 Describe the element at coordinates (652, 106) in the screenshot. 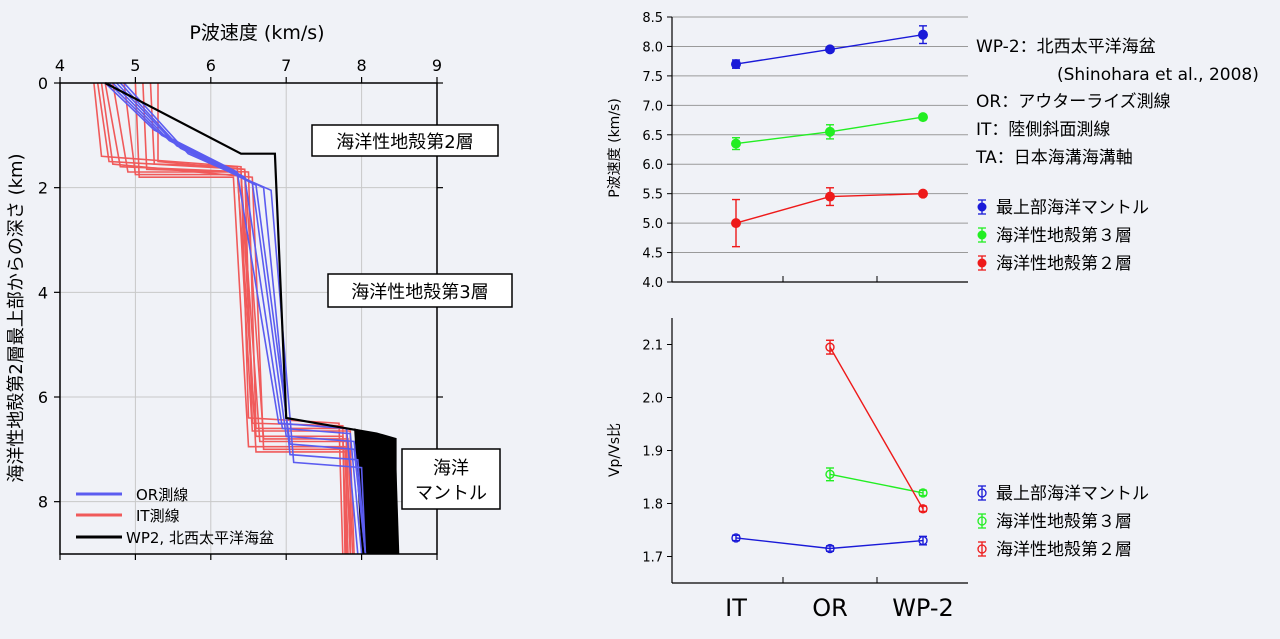

I see `y-tick-label: 7.0` at that location.